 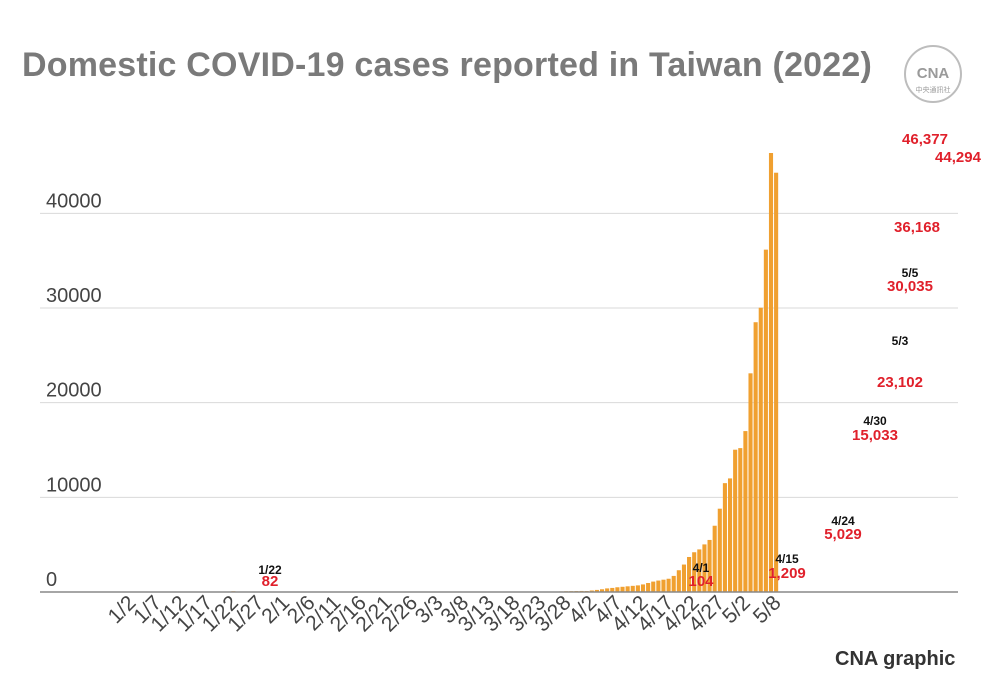 I want to click on annotation-date-label: 4/1, so click(x=701, y=568).